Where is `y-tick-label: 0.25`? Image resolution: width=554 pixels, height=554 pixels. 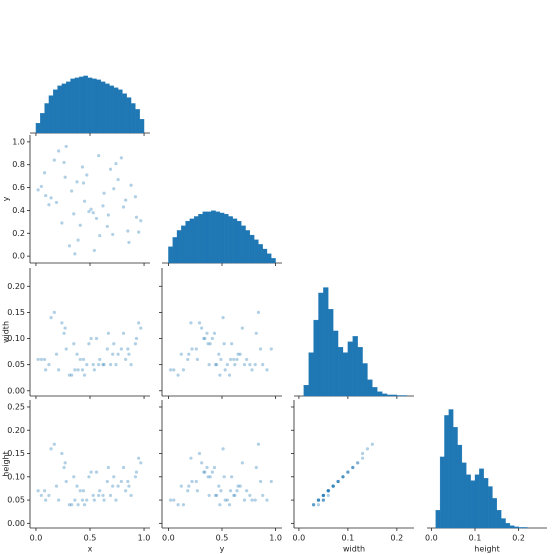
y-tick-label: 0.25 is located at coordinates (16, 406).